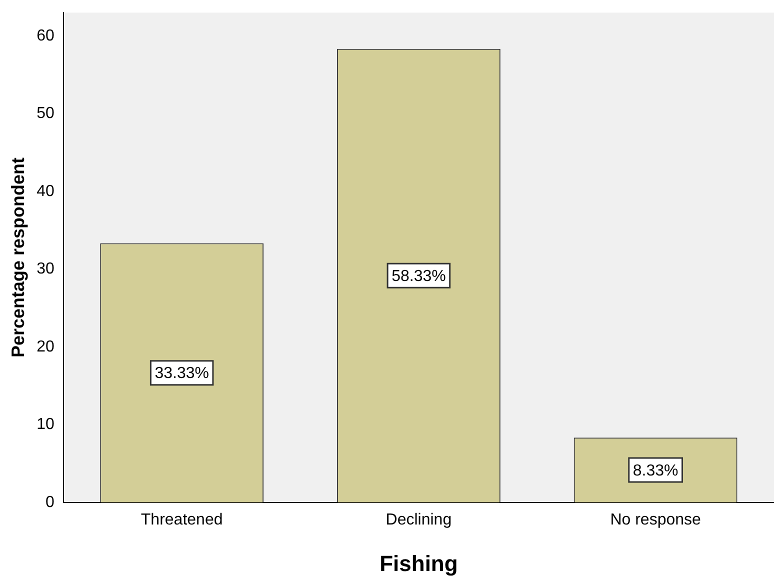  What do you see at coordinates (45, 425) in the screenshot?
I see `y-tick-label: 10` at bounding box center [45, 425].